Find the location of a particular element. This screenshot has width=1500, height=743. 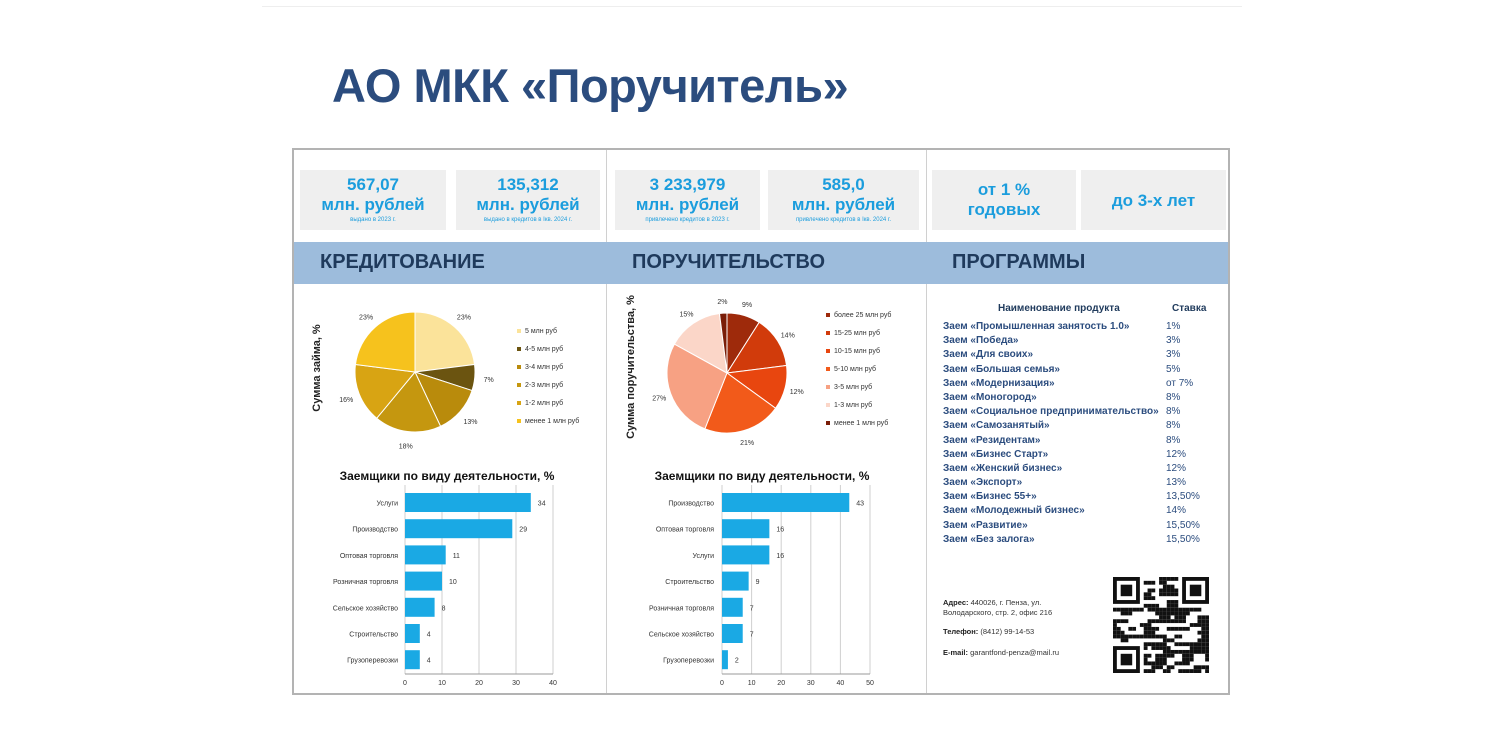

pie-value-label: 14% is located at coordinates (788, 335).